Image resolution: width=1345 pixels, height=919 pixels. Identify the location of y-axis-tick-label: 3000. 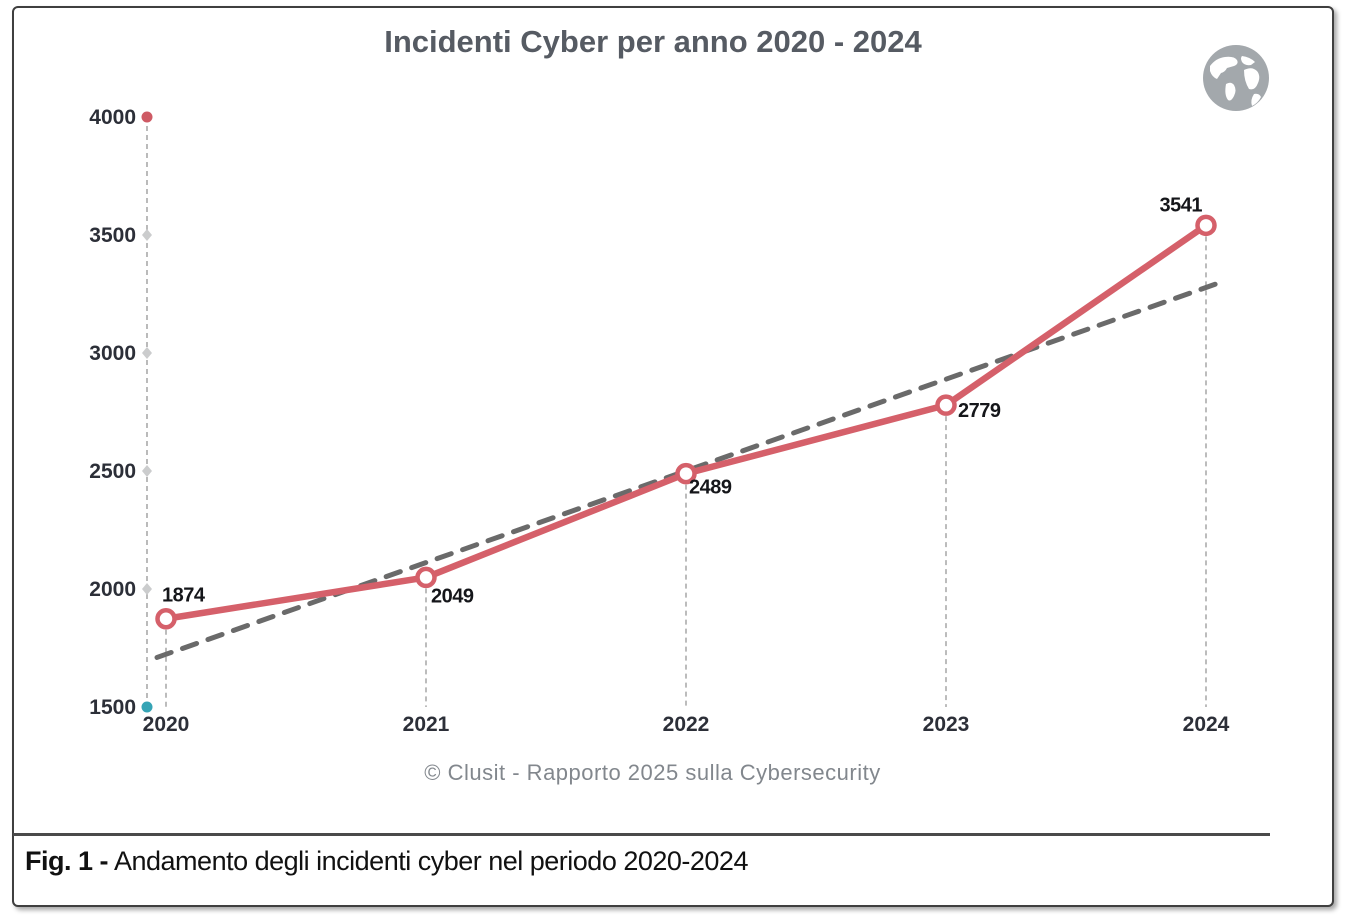
(112, 353).